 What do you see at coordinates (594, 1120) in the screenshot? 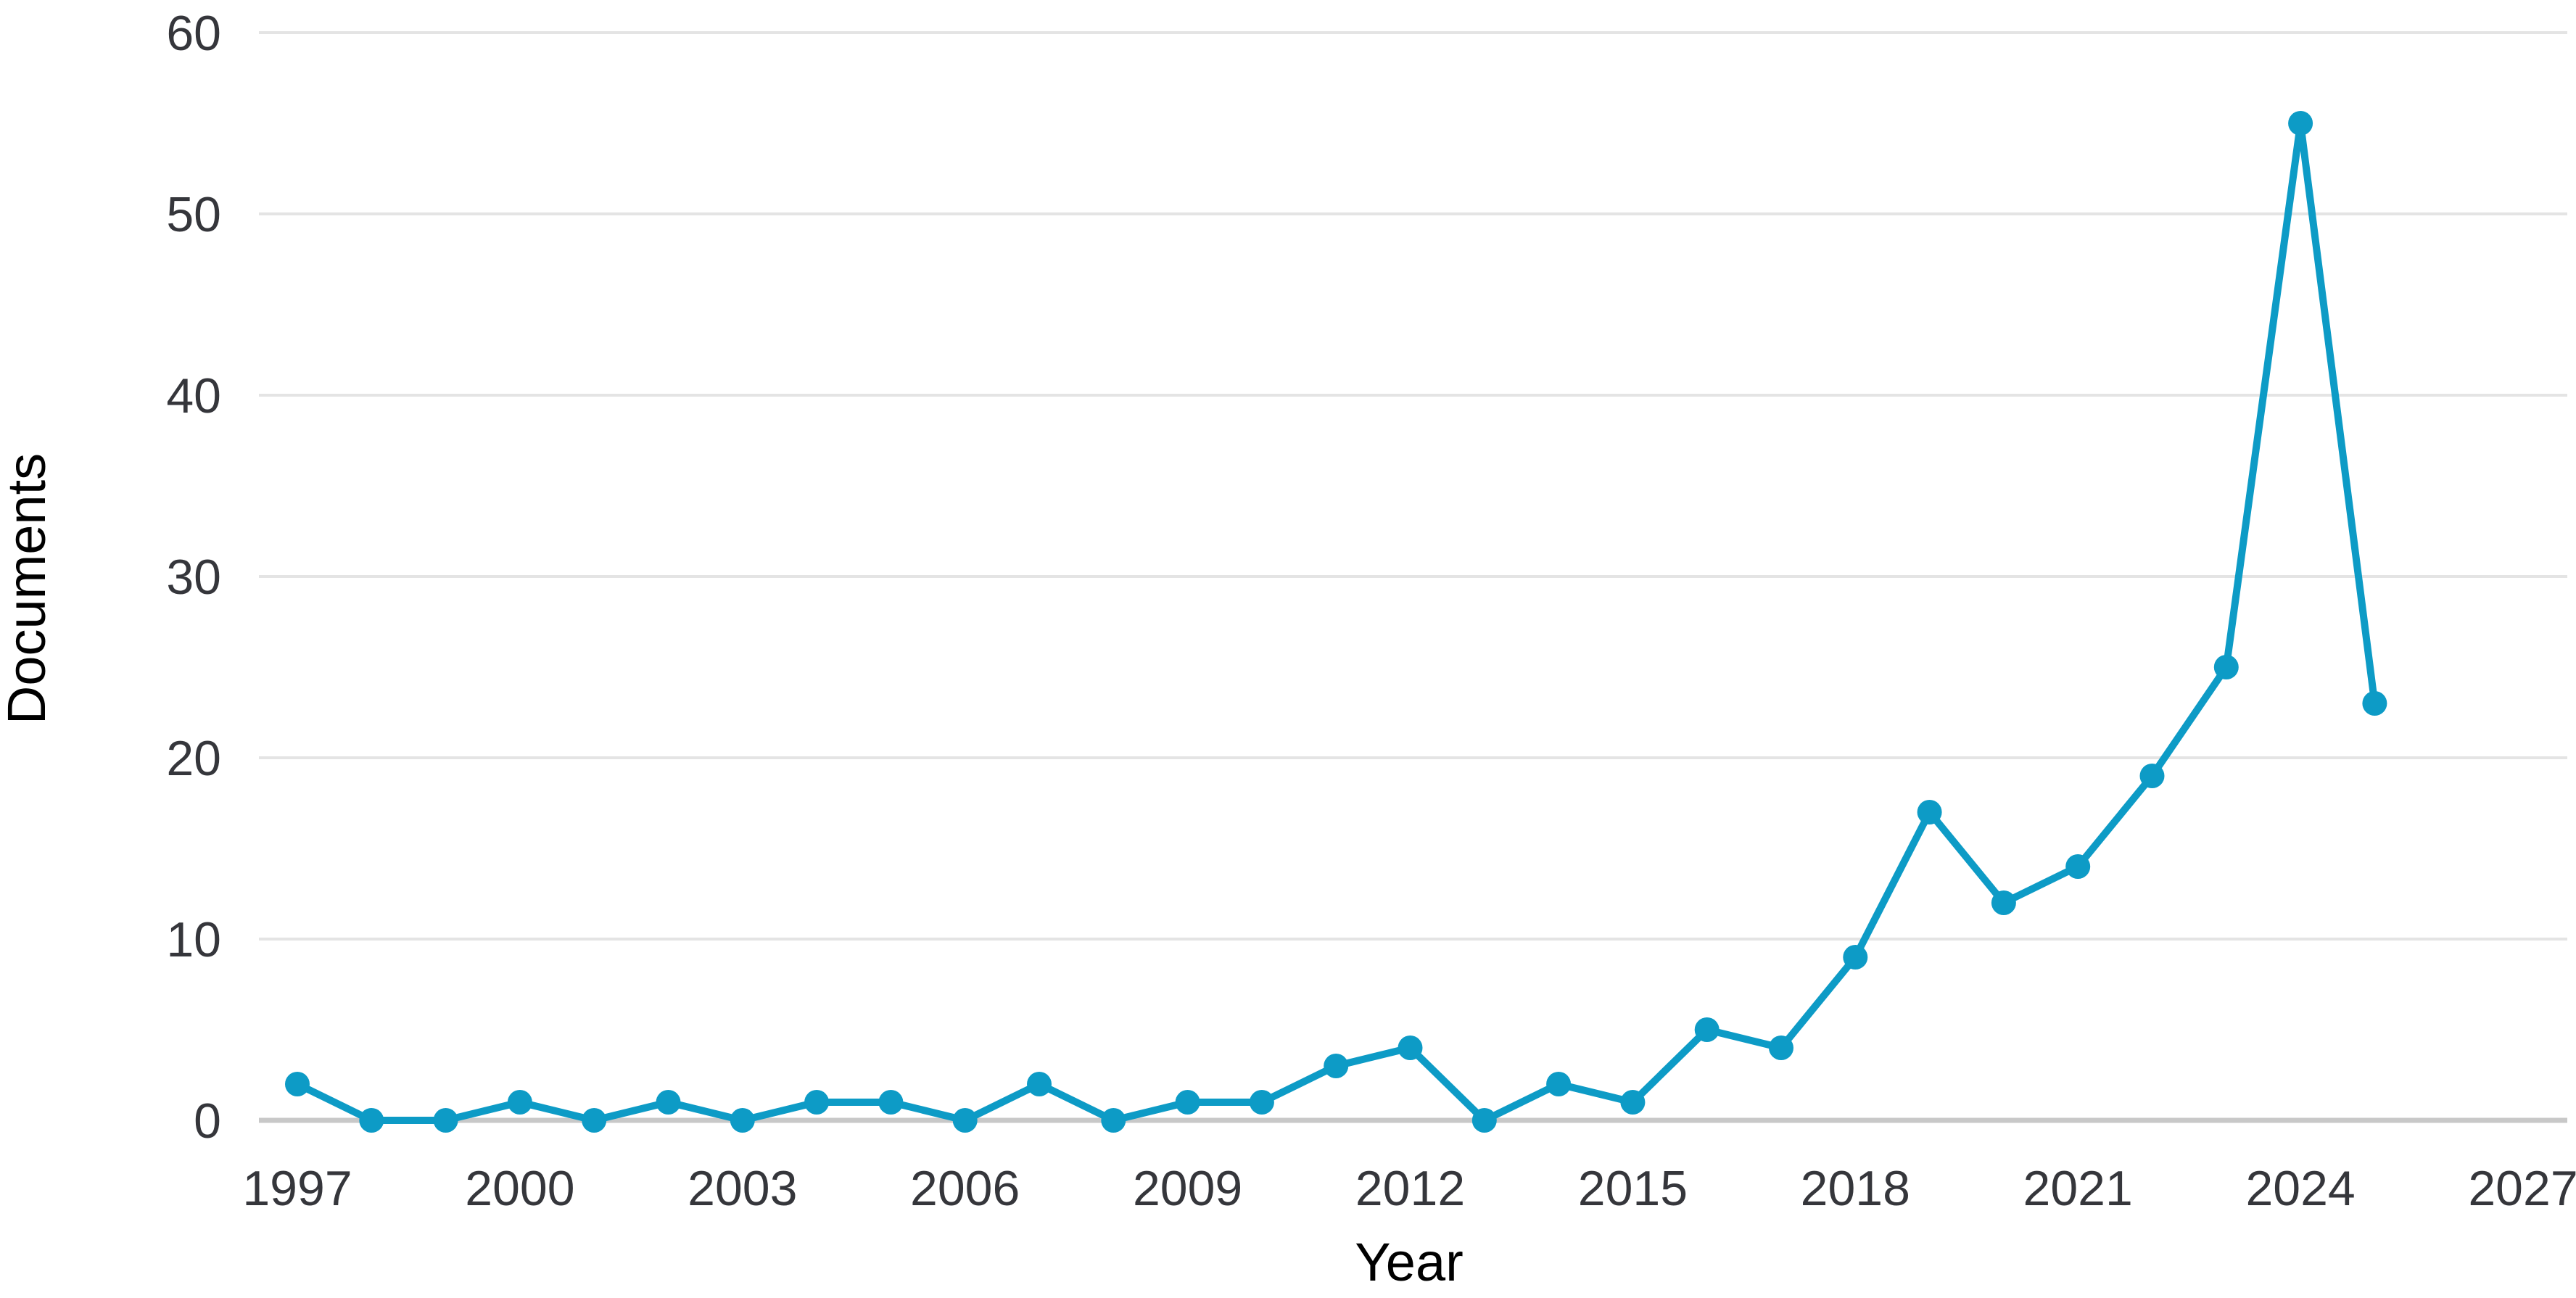
I see `data-point-2001` at bounding box center [594, 1120].